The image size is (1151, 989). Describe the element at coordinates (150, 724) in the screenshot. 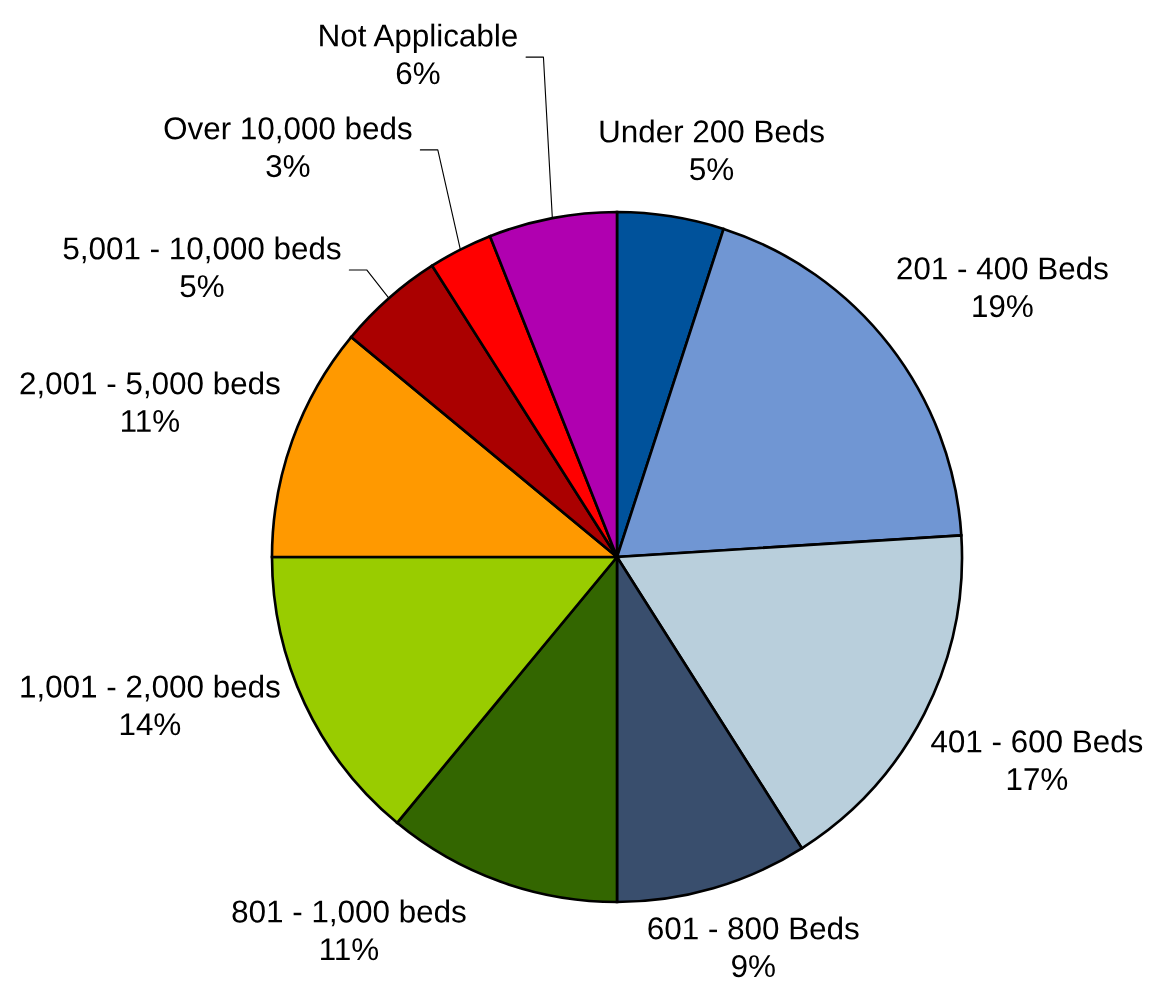

I see `data-label: 14%` at that location.